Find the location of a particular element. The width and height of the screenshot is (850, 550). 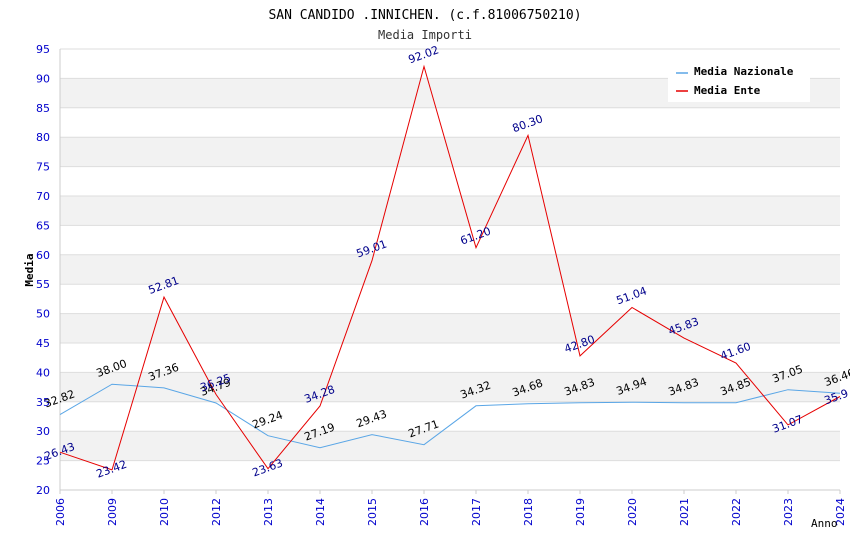

legend-box is located at coordinates (739, 81).